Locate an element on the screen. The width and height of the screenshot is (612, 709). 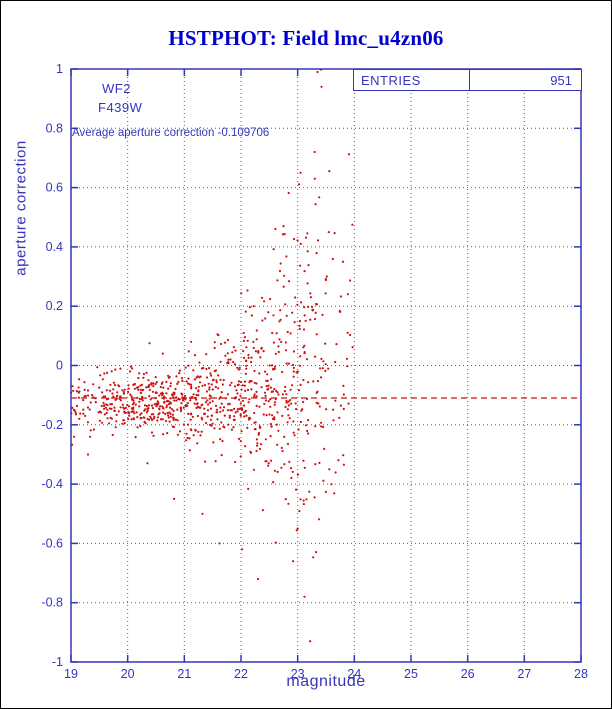
x-tick-label: 20 is located at coordinates (128, 674).